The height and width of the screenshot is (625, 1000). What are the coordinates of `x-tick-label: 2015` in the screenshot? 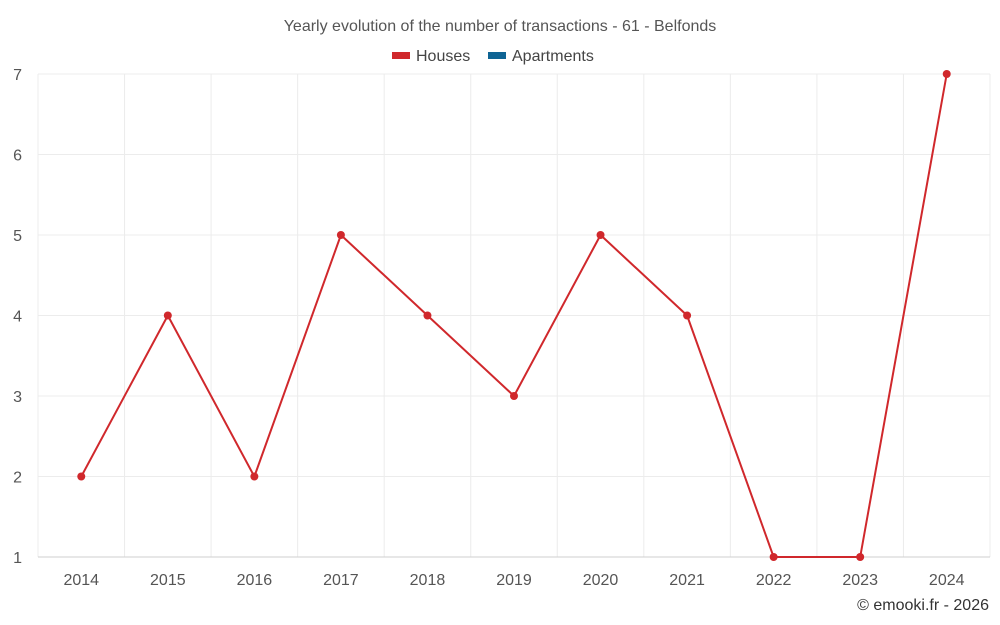 It's located at (168, 580).